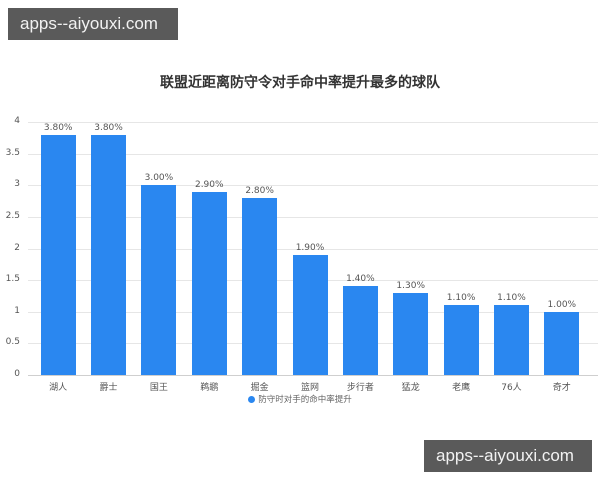  I want to click on x-tick-label: 鹈鹕, so click(209, 388).